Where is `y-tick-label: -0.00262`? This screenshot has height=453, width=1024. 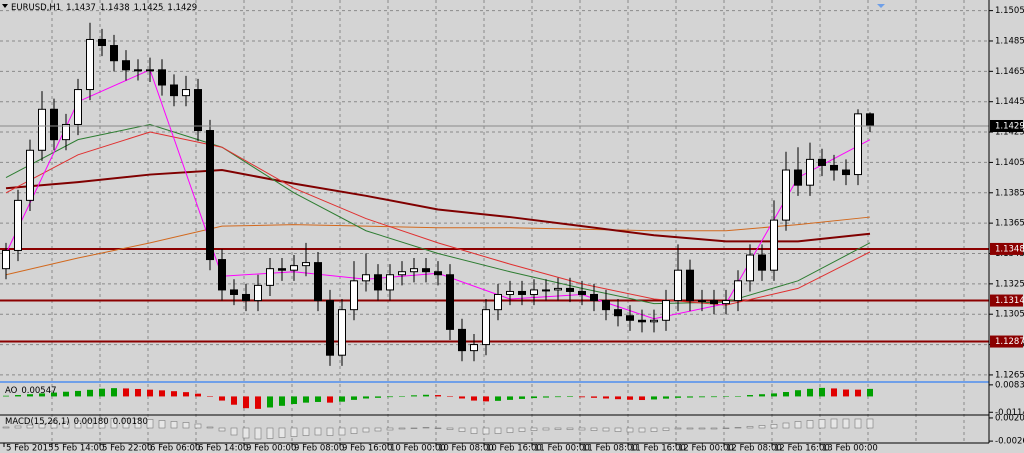
y-tick-label: -0.00262 is located at coordinates (1009, 442).